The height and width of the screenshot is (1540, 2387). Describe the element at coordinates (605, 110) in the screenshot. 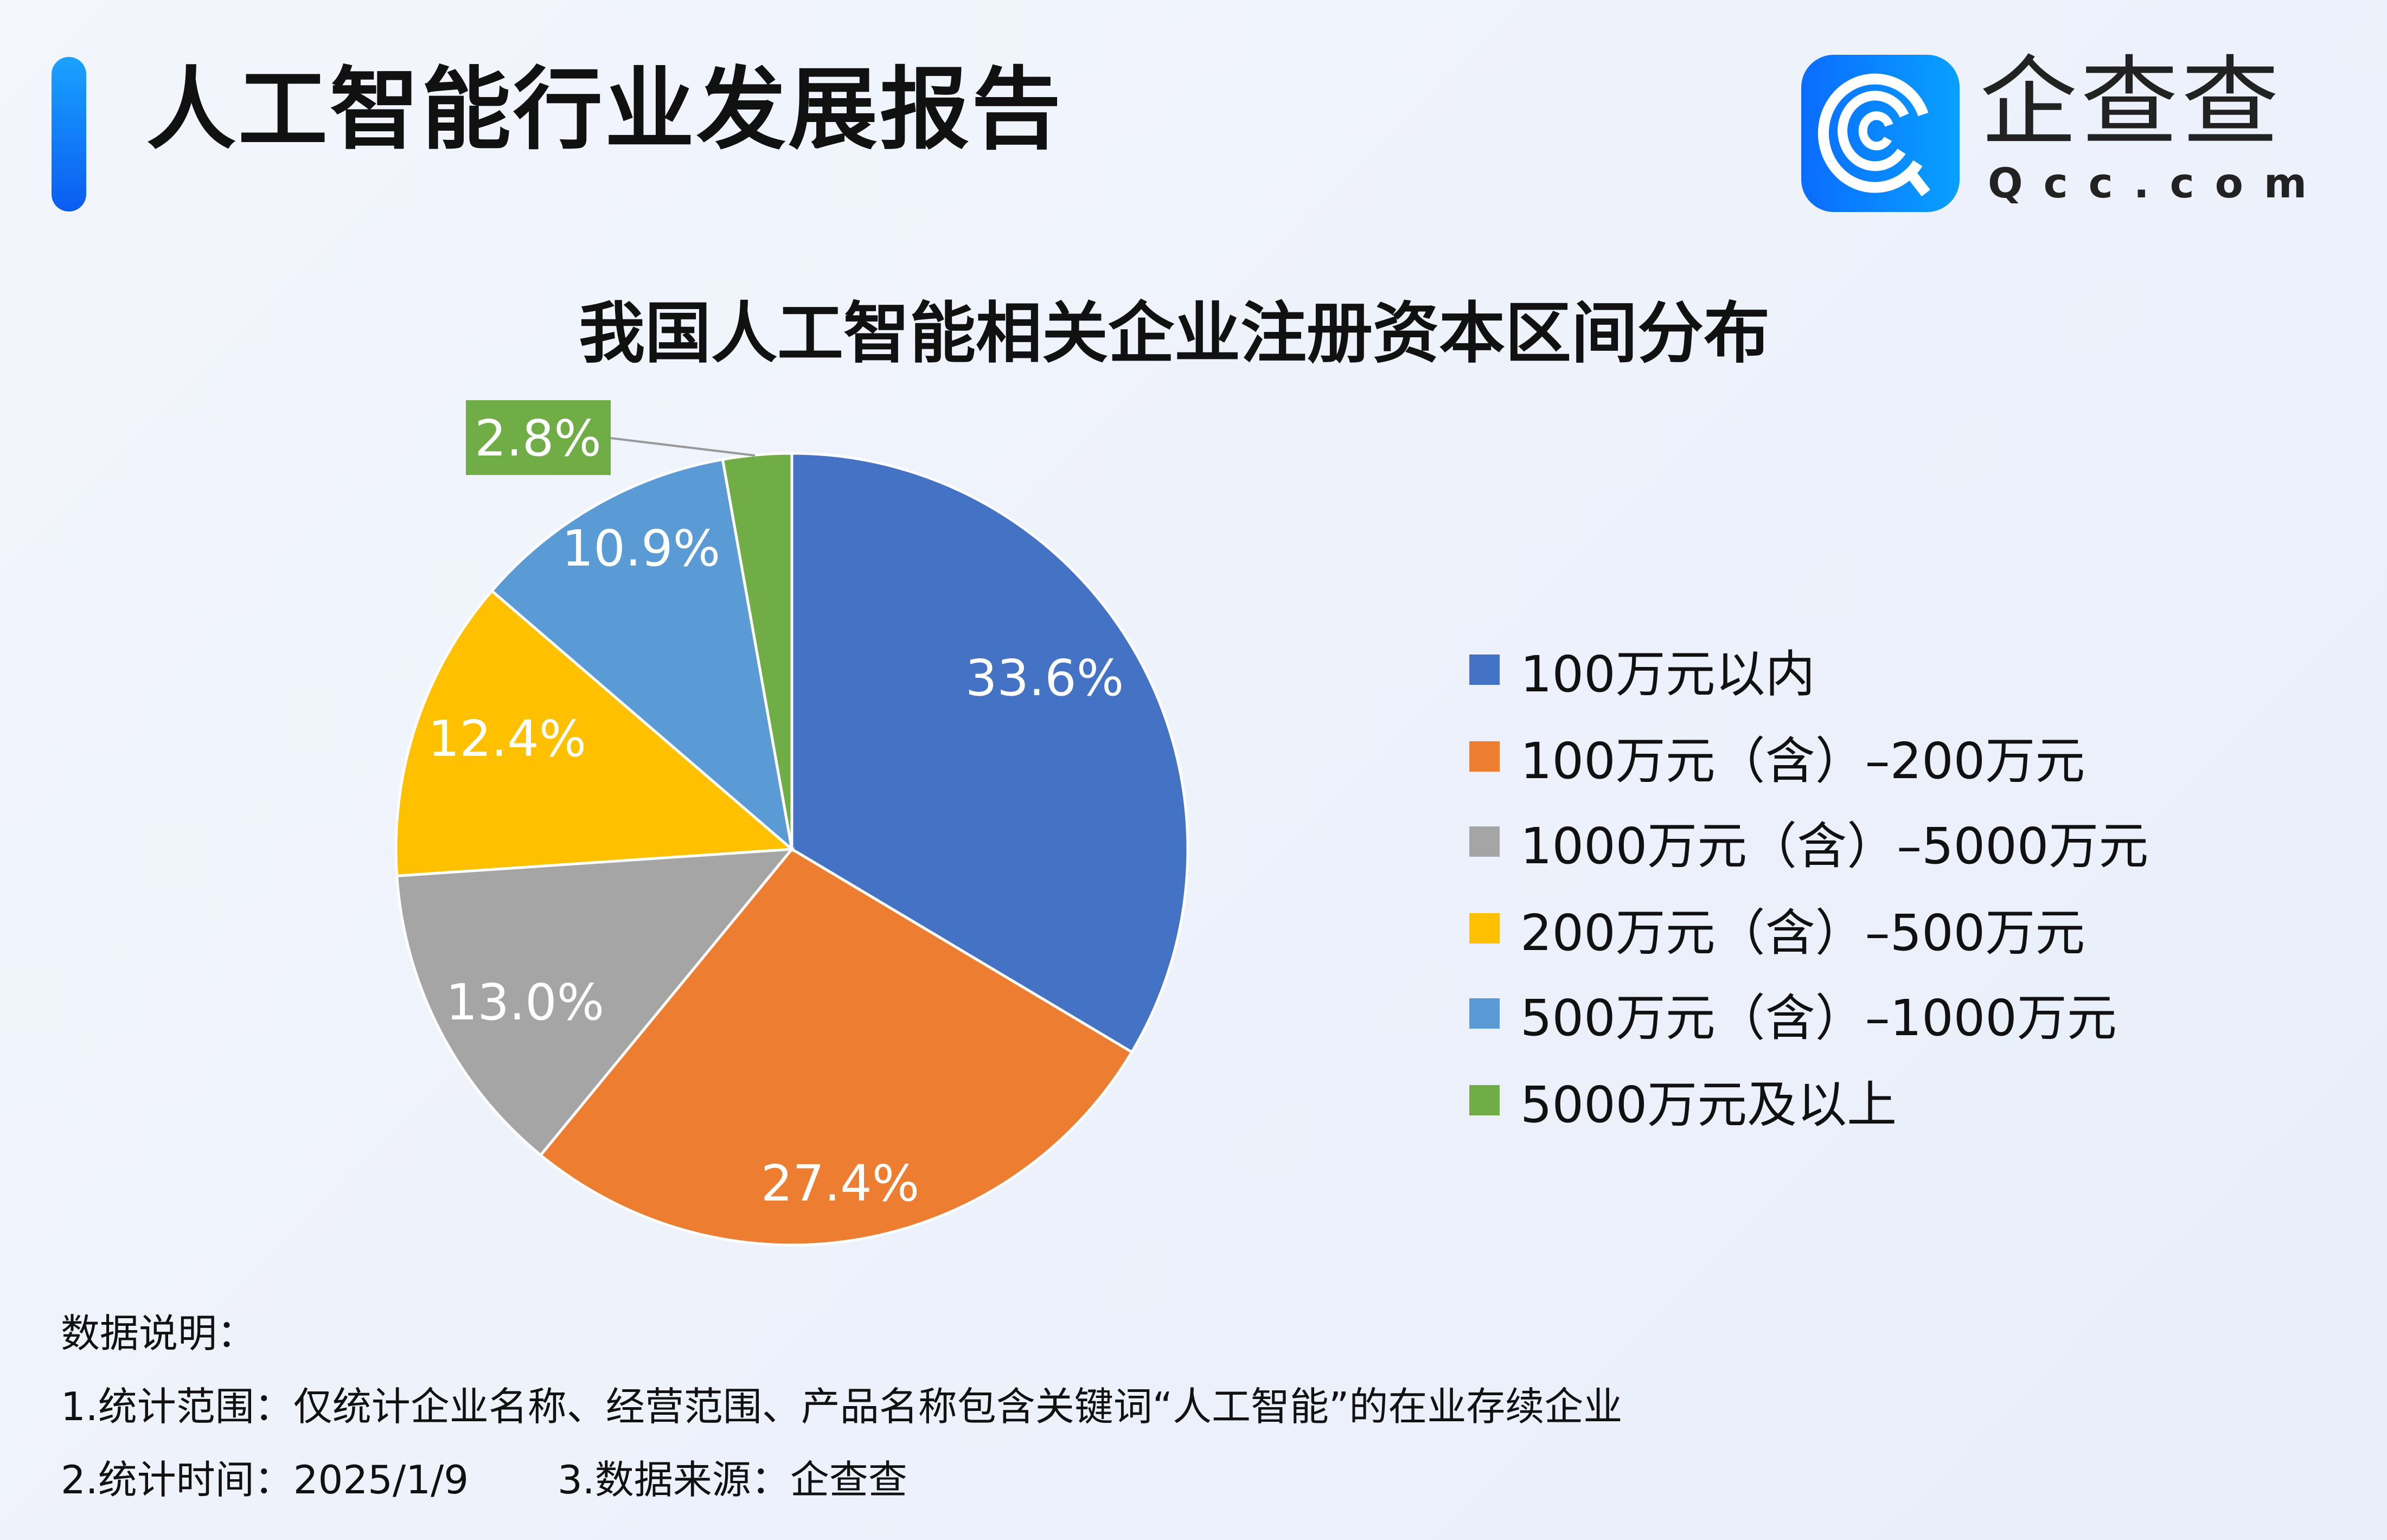

I see `page-title: 人工智能行业发展报告` at that location.